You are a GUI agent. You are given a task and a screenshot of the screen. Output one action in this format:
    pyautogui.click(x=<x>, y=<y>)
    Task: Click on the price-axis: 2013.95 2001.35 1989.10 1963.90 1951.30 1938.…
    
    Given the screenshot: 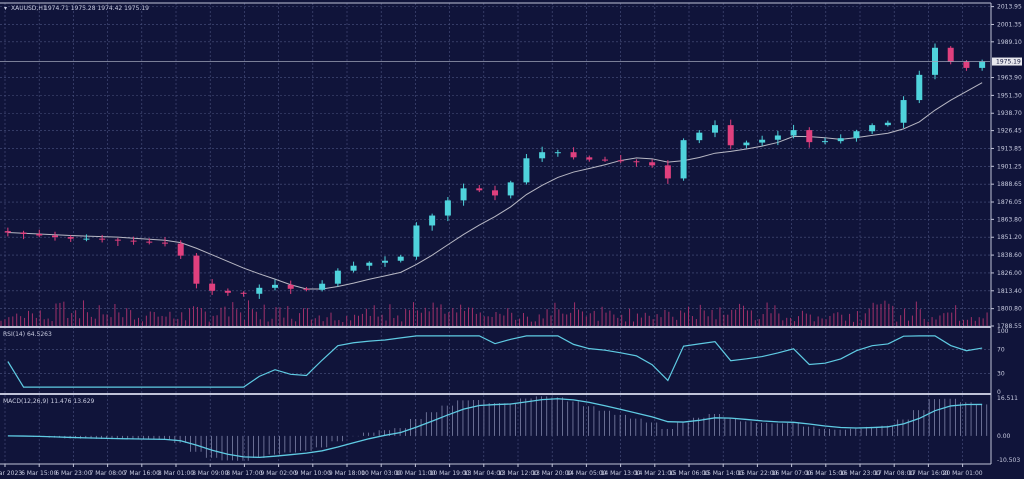 What is the action you would take?
    pyautogui.click(x=1006, y=167)
    